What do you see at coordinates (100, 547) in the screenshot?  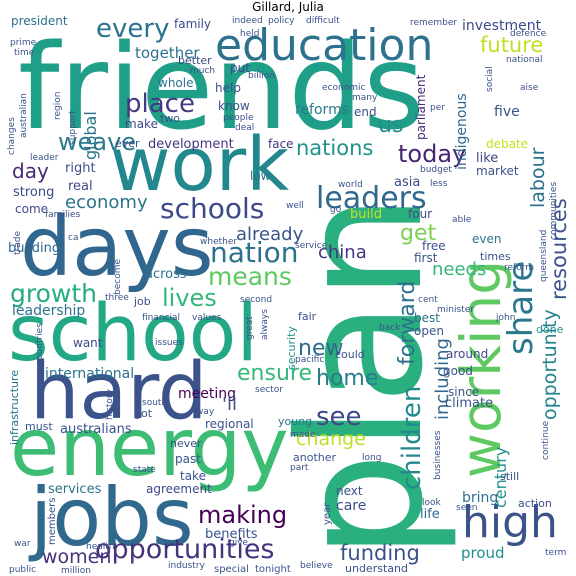 I see `word-health: health` at bounding box center [100, 547].